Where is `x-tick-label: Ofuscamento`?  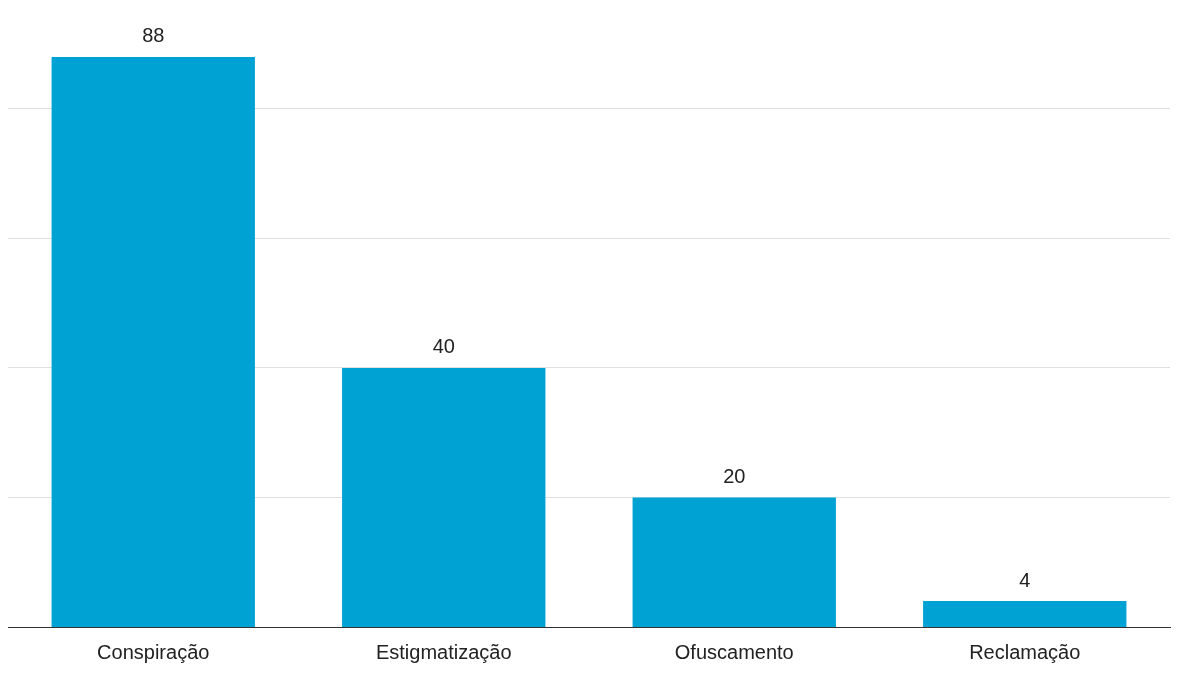
x-tick-label: Ofuscamento is located at coordinates (734, 651).